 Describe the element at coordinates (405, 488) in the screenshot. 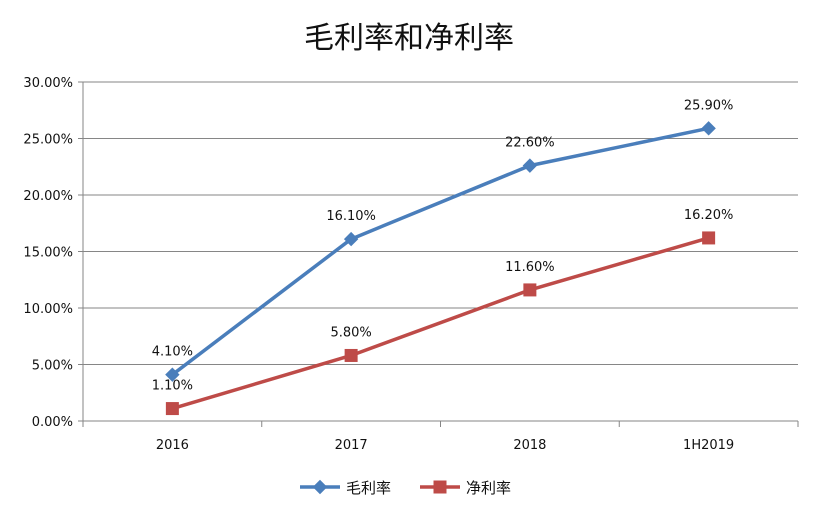

I see `legend: 毛利率 净利率` at that location.